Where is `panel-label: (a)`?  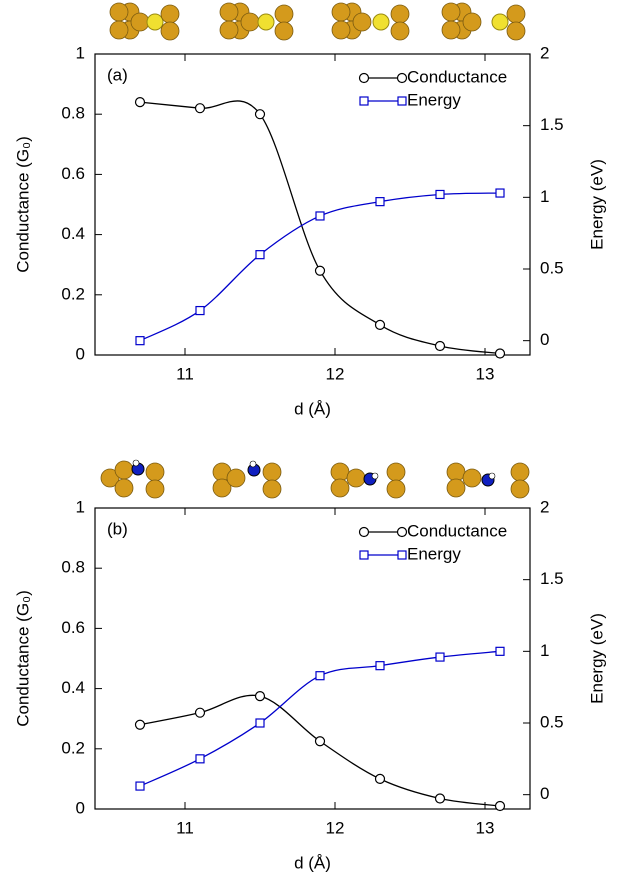
panel-label: (a) is located at coordinates (117, 74).